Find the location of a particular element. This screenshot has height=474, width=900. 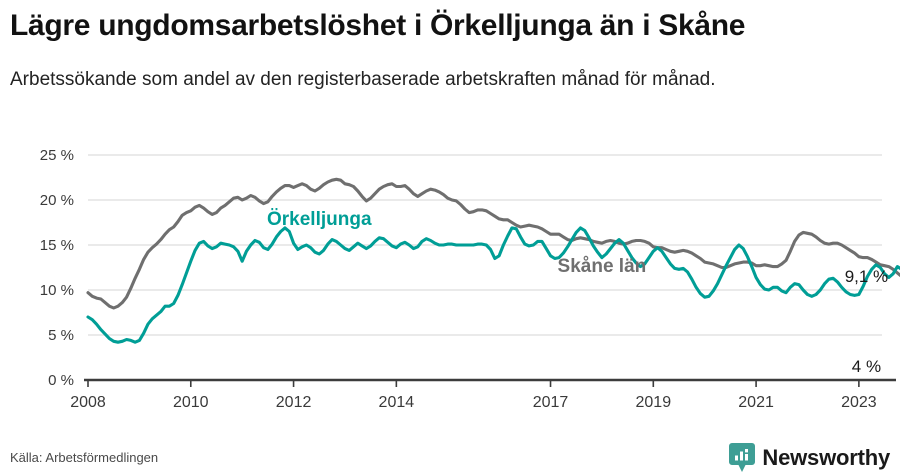

y-axis-tick-label: 15 % is located at coordinates (57, 245).